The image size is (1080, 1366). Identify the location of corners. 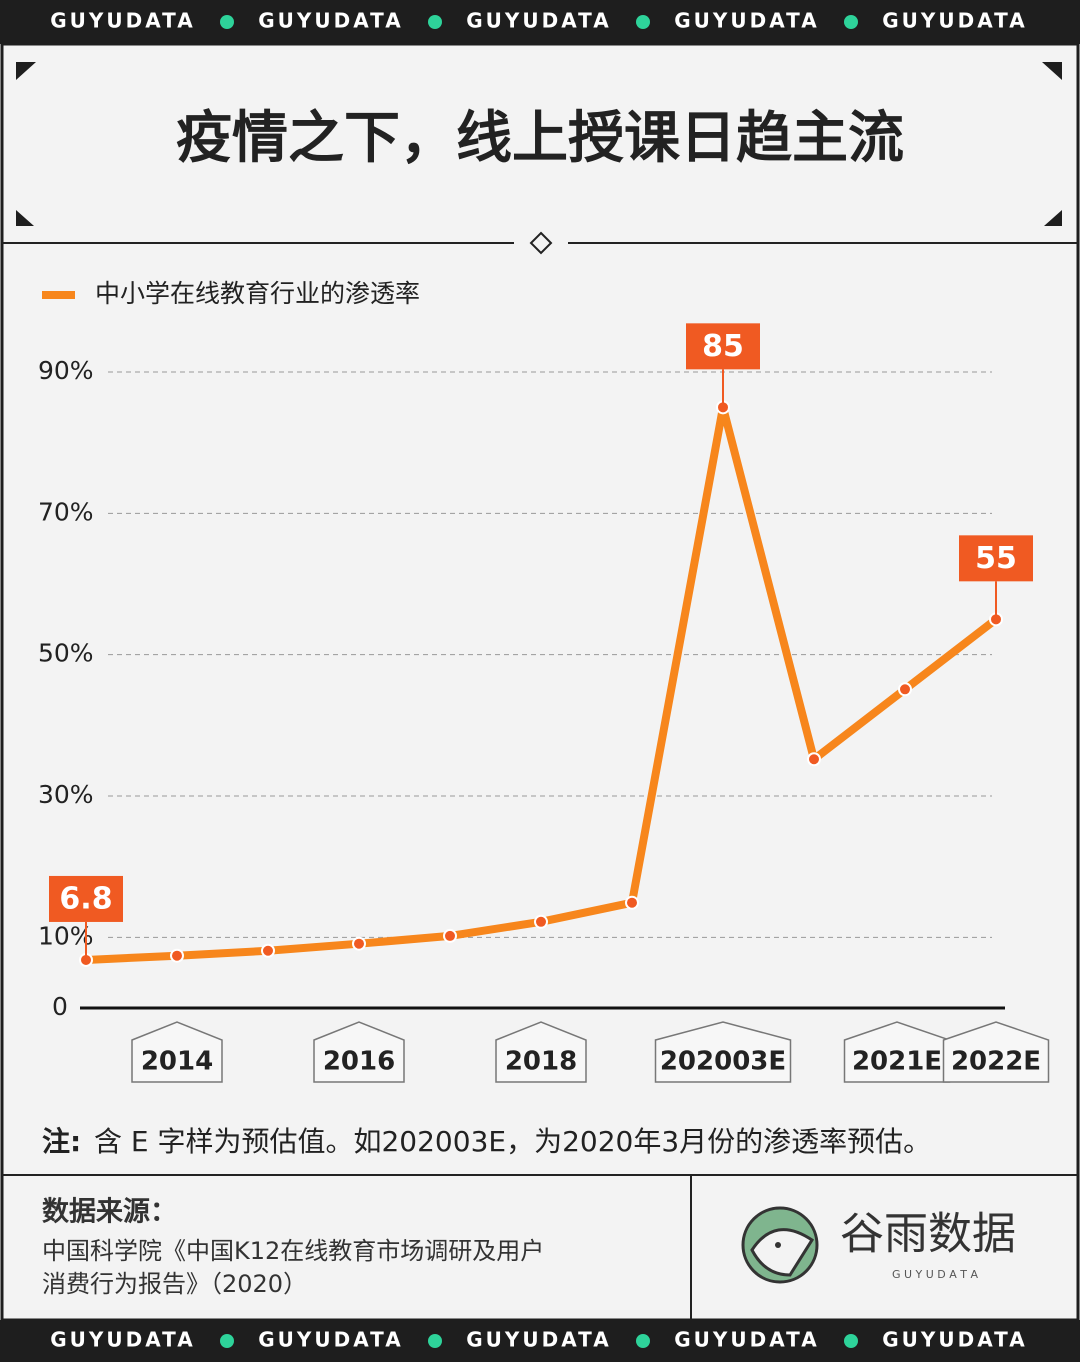
(539, 144).